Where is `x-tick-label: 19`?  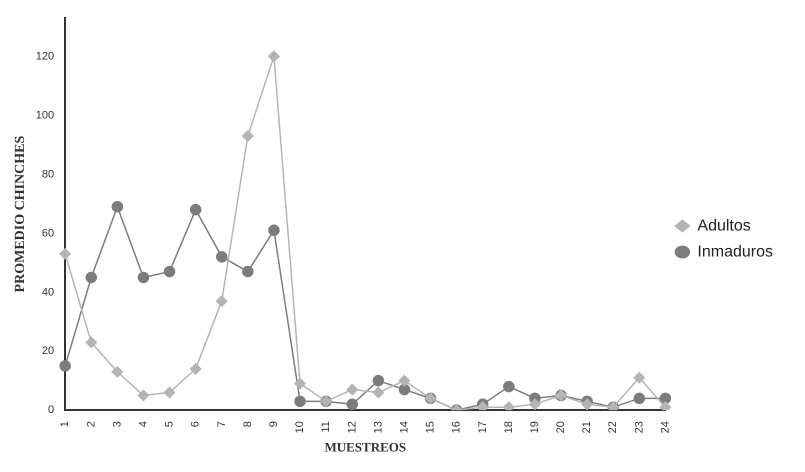
x-tick-label: 19 is located at coordinates (534, 427).